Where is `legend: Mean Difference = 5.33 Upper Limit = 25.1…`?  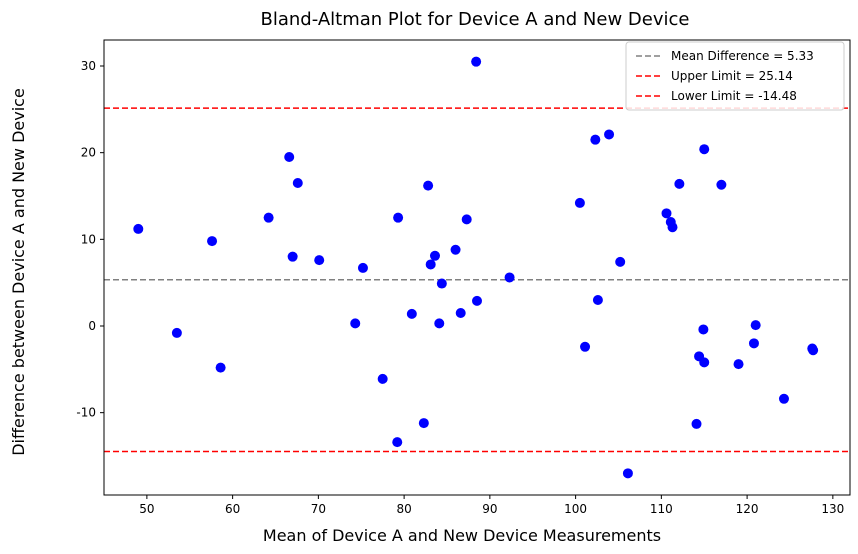
legend: Mean Difference = 5.33 Upper Limit = 25.1… is located at coordinates (735, 76).